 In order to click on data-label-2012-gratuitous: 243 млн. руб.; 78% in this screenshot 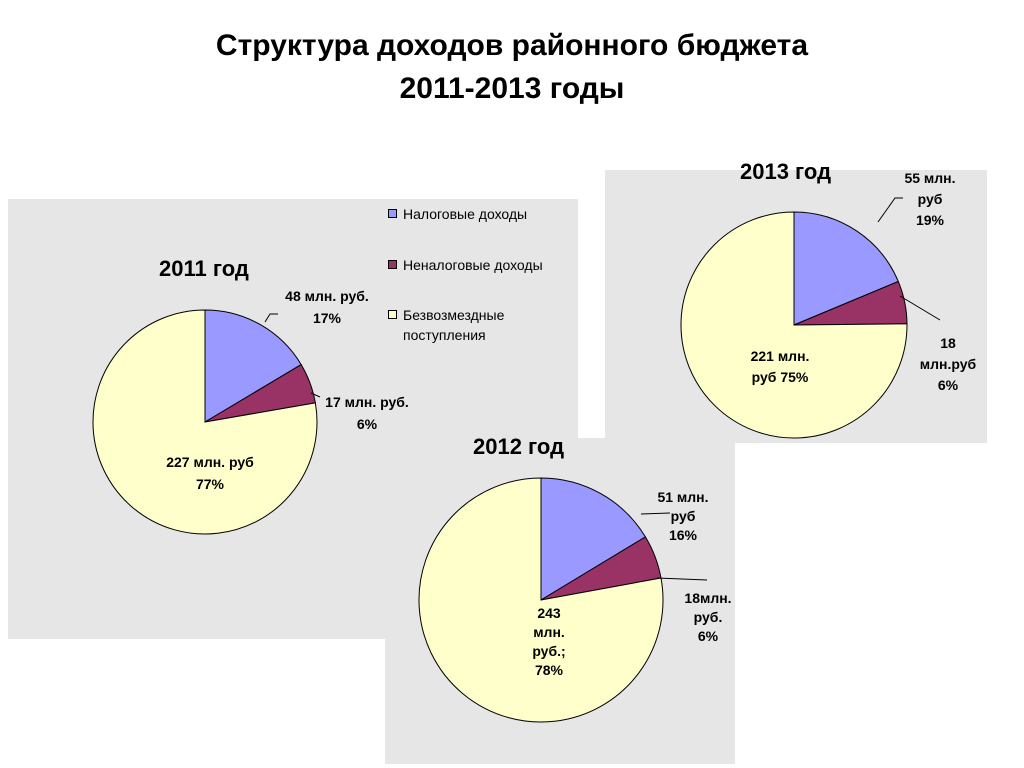, I will do `click(548, 641)`.